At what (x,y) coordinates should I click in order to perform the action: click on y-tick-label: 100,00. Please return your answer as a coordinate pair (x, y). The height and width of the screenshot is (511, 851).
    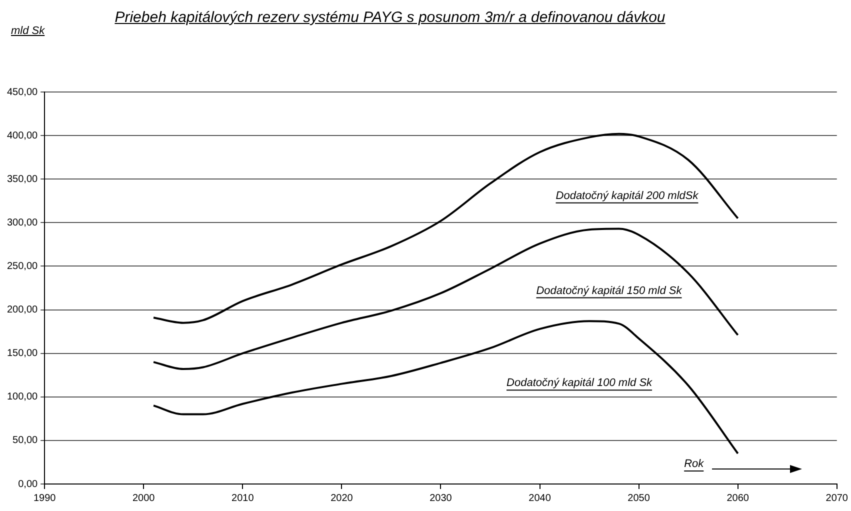
    Looking at the image, I should click on (22, 397).